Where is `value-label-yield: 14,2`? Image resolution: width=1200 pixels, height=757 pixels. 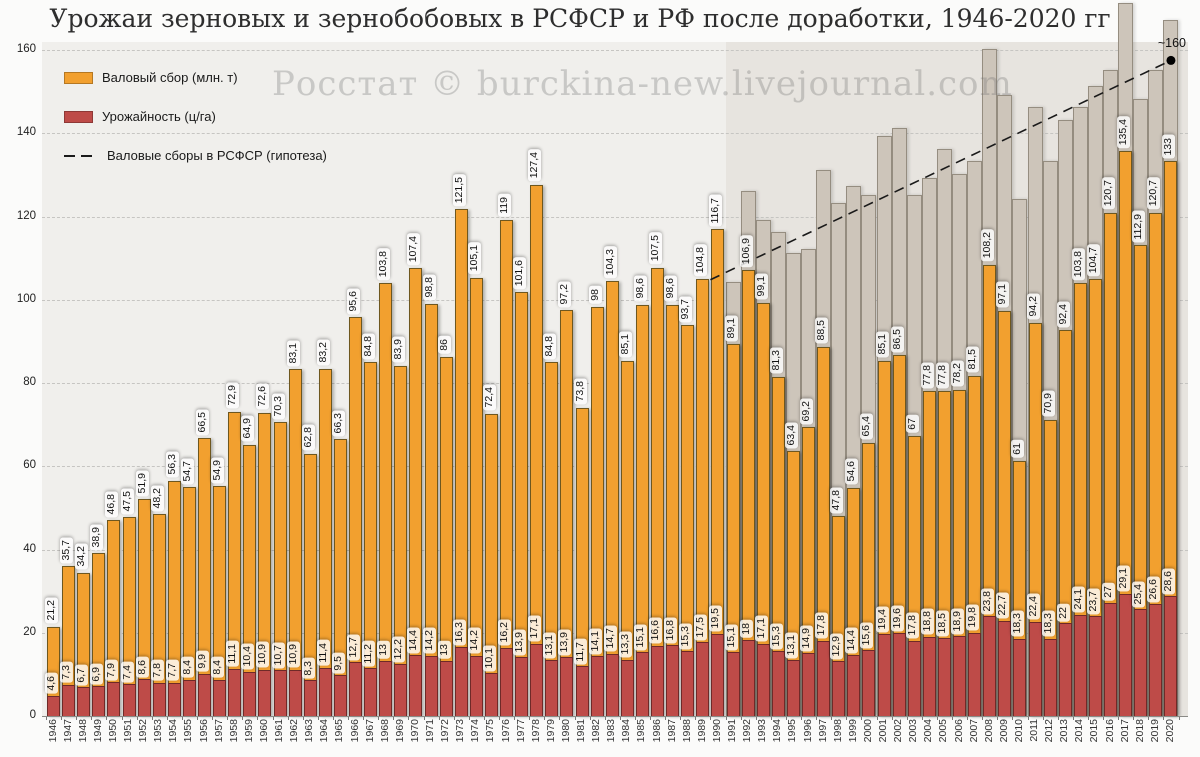 value-label-yield: 14,2 is located at coordinates (429, 640).